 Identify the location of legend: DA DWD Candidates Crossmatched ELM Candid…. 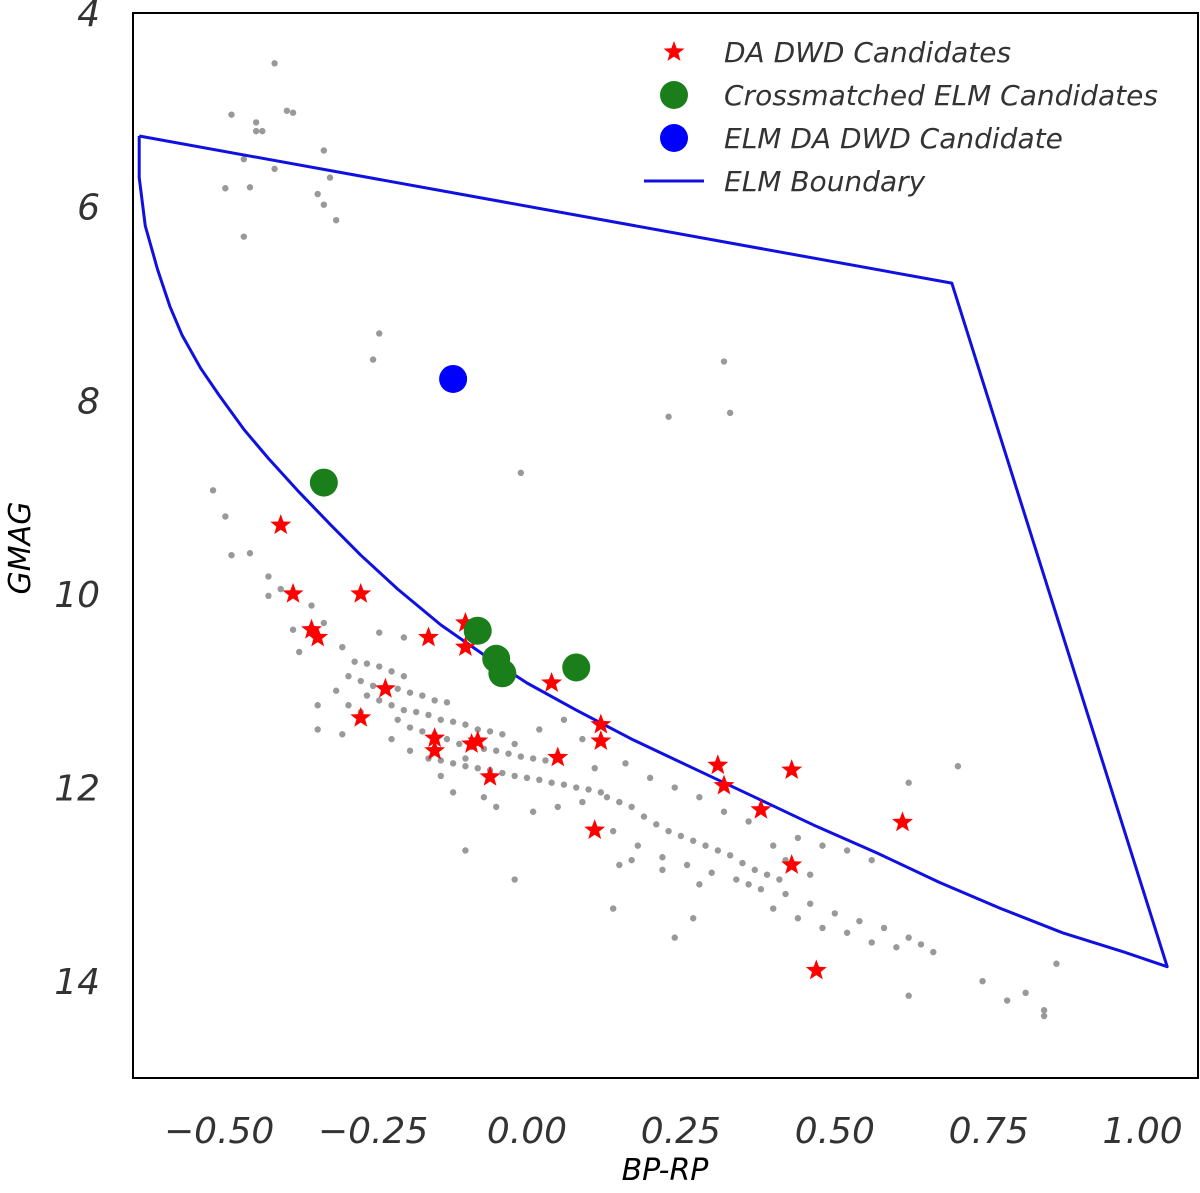
(901, 117).